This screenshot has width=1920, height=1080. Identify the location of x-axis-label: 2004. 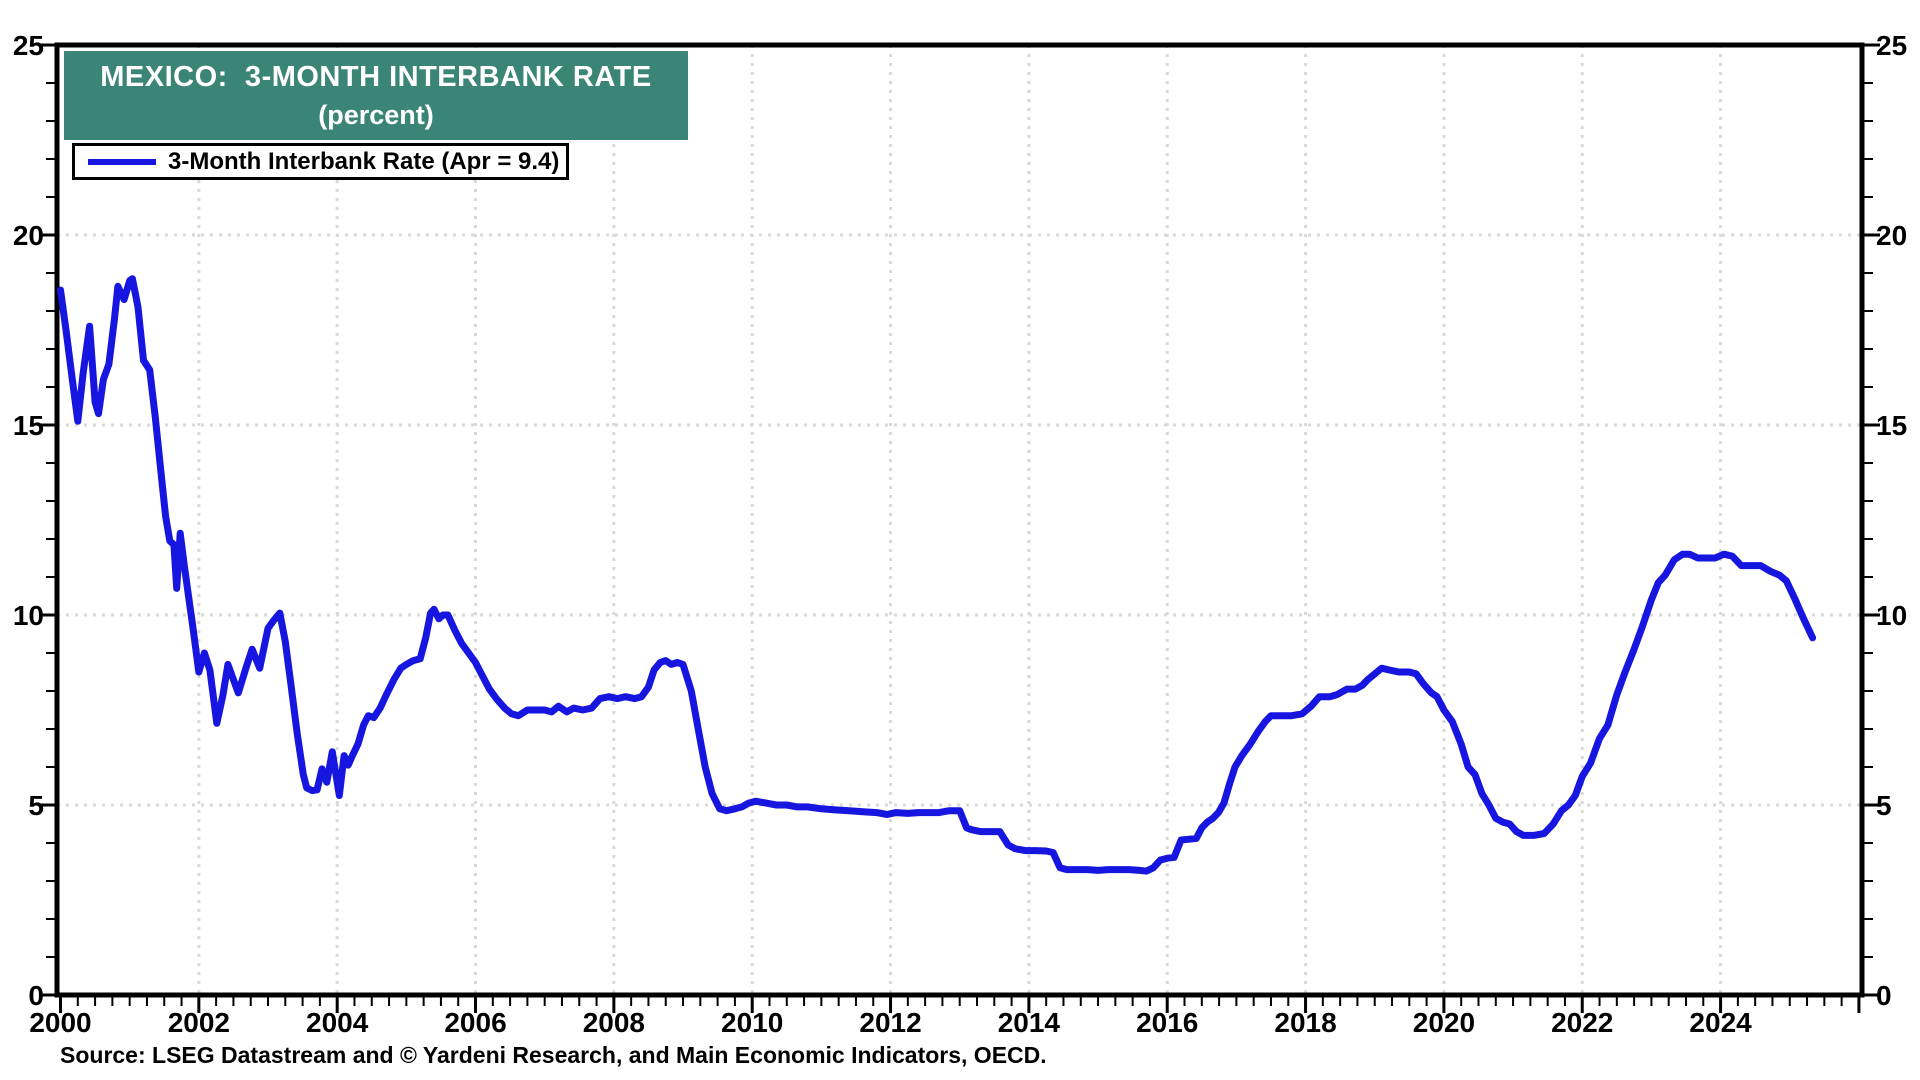
(337, 1022).